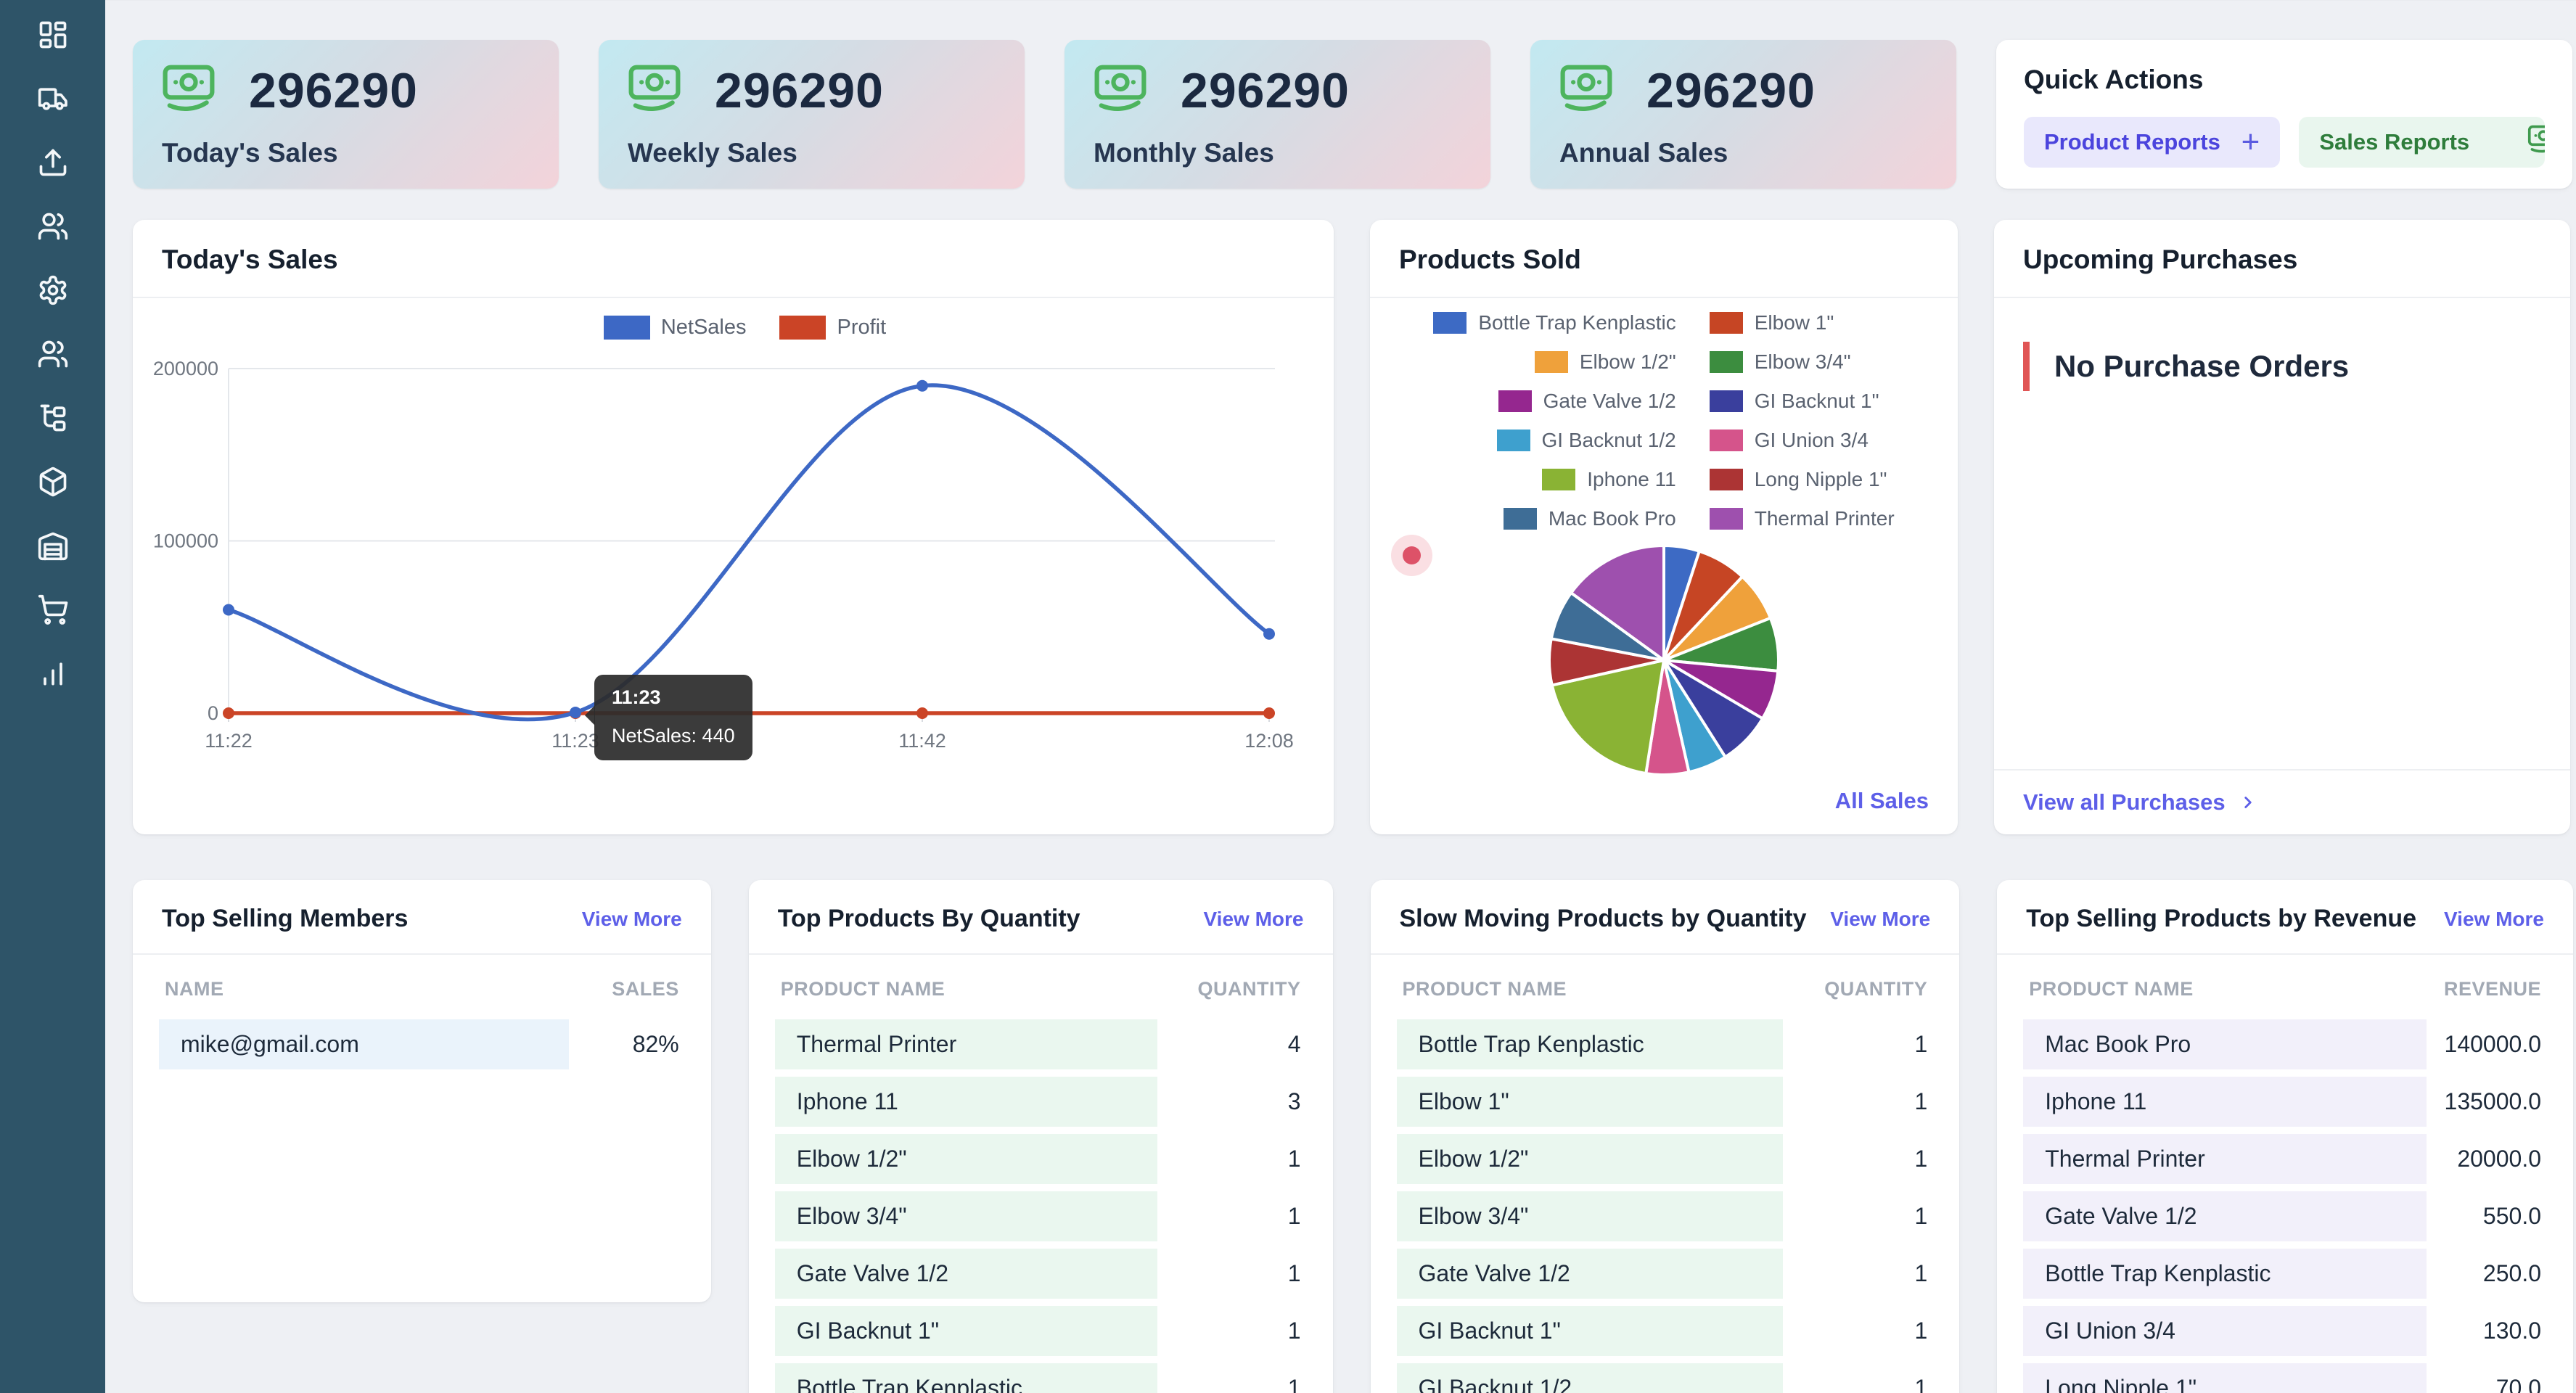 The height and width of the screenshot is (1393, 2576). Describe the element at coordinates (2221, 918) in the screenshot. I see `table-title: Top Selling Products by Revenue` at that location.